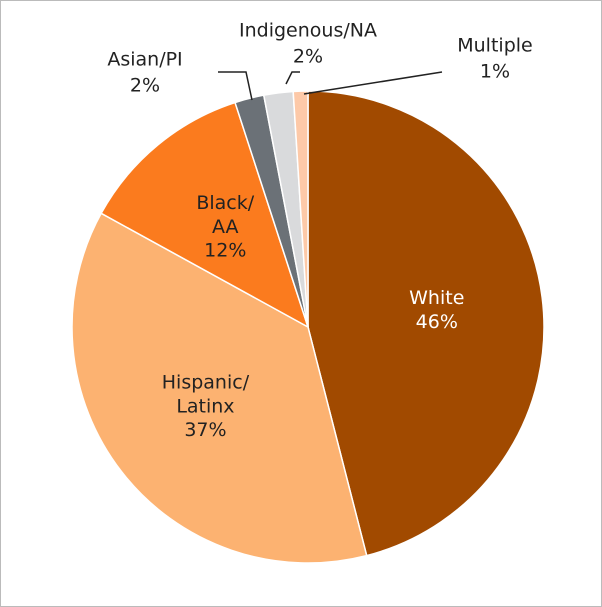  What do you see at coordinates (206, 382) in the screenshot?
I see `label-line: Hispanic/` at bounding box center [206, 382].